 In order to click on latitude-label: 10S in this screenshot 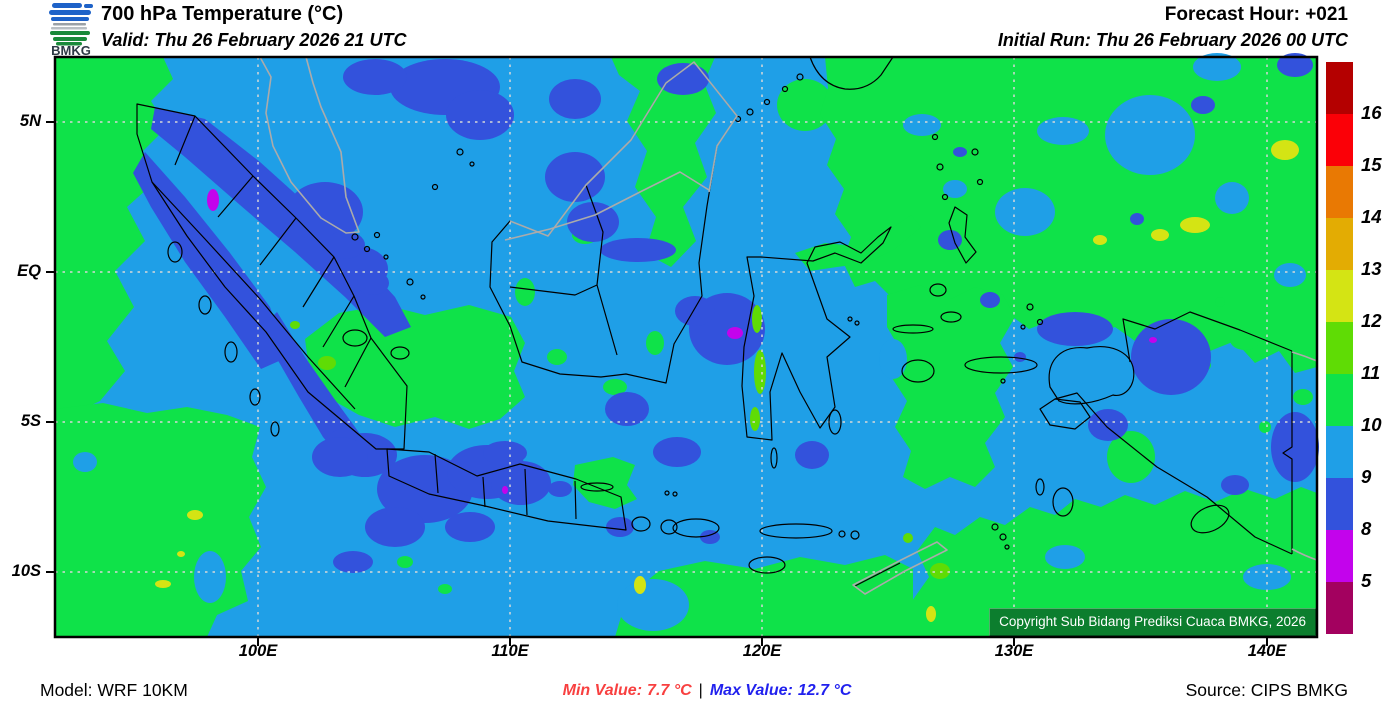, I will do `click(26, 571)`.